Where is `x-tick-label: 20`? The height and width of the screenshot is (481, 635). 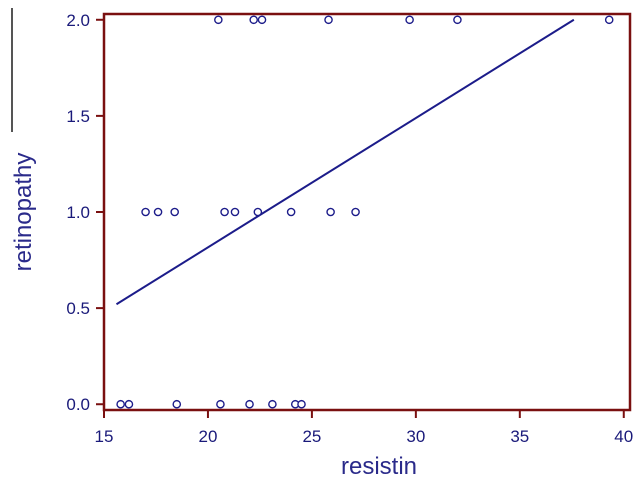
x-tick-label: 20 is located at coordinates (207, 436).